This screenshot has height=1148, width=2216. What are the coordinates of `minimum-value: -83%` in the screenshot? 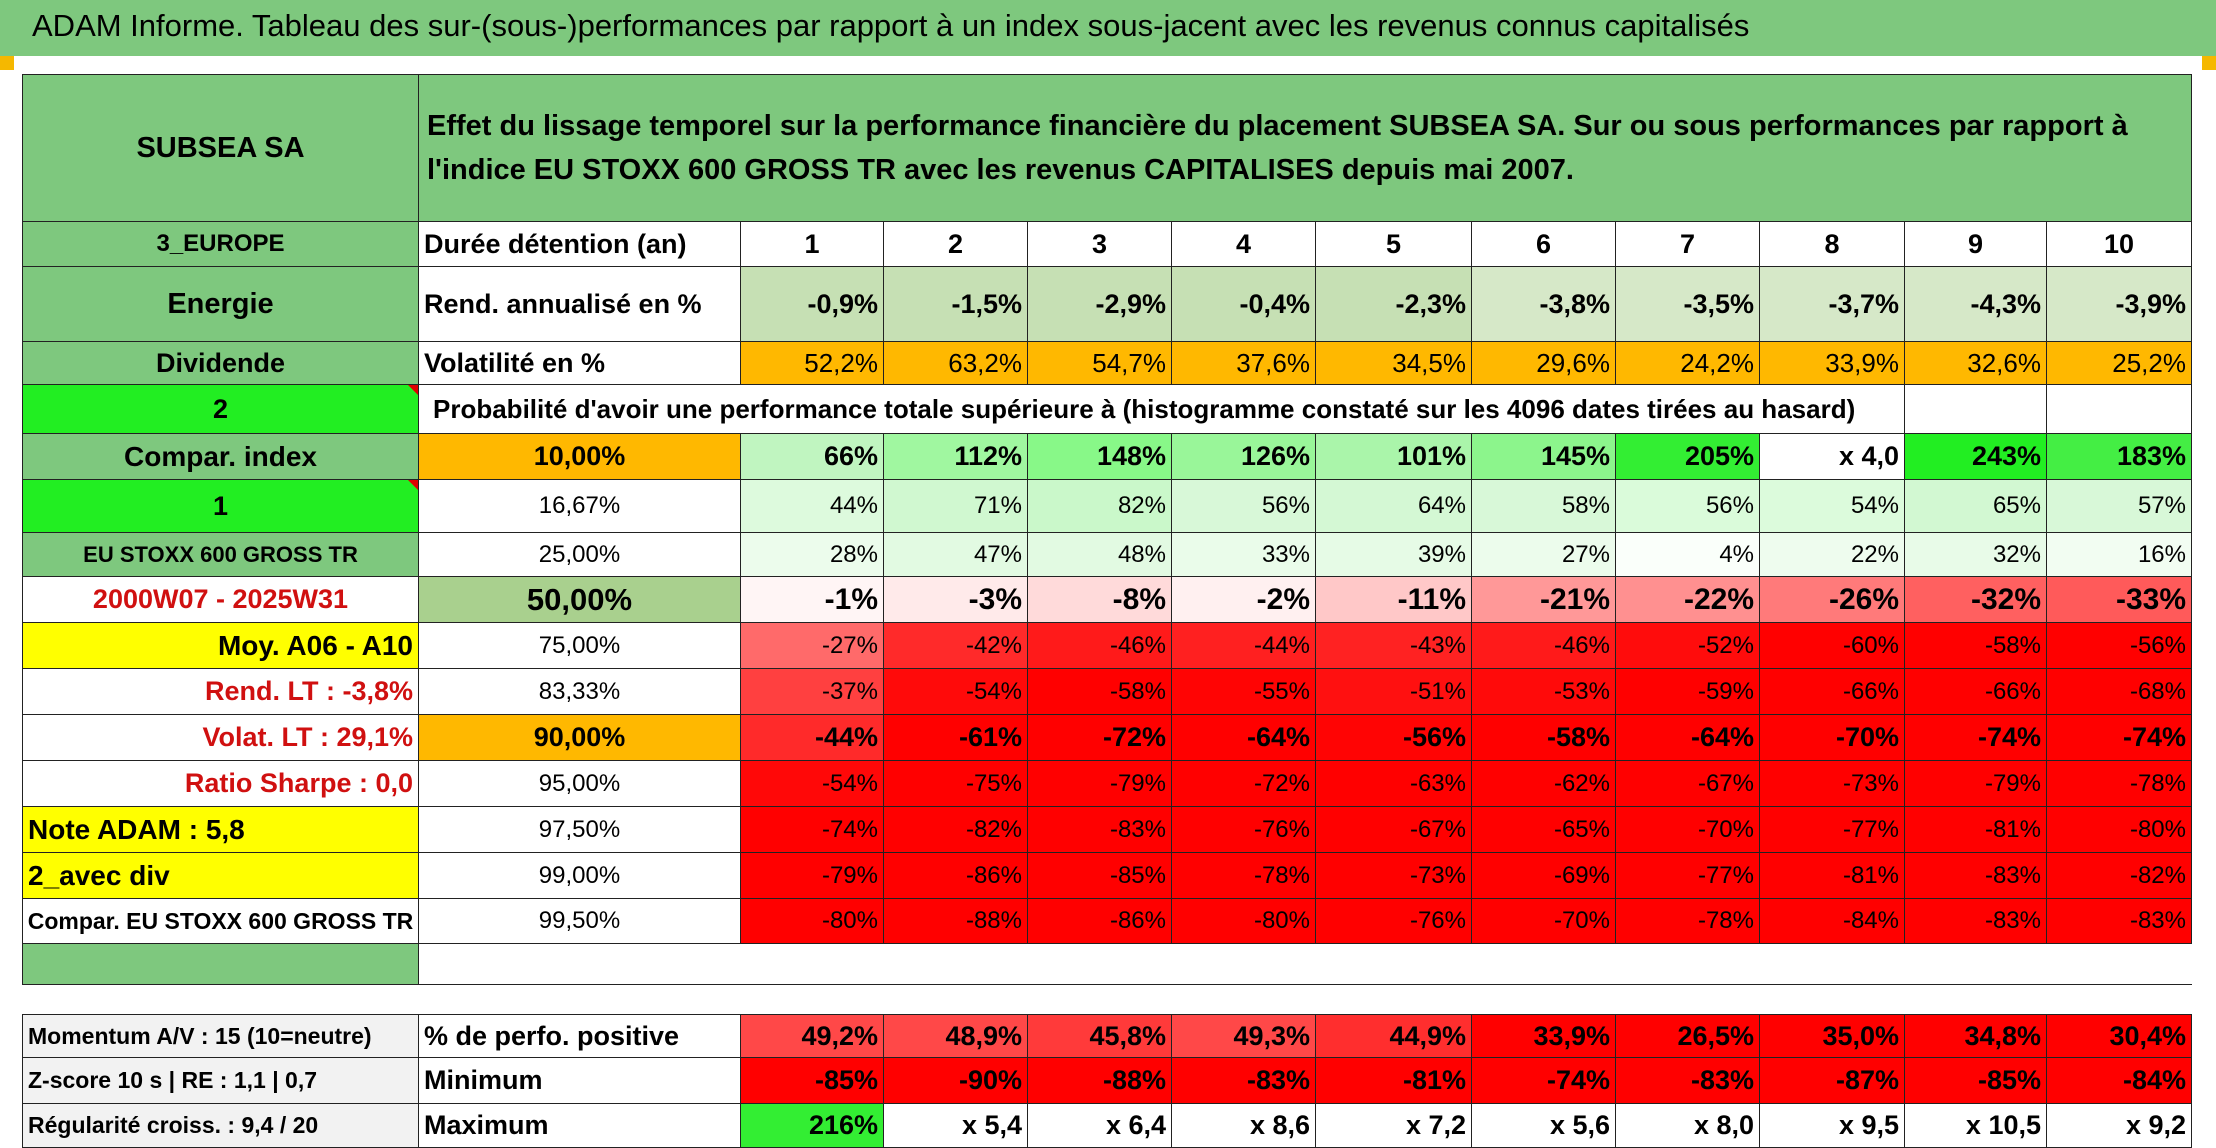 It's located at (1244, 1081).